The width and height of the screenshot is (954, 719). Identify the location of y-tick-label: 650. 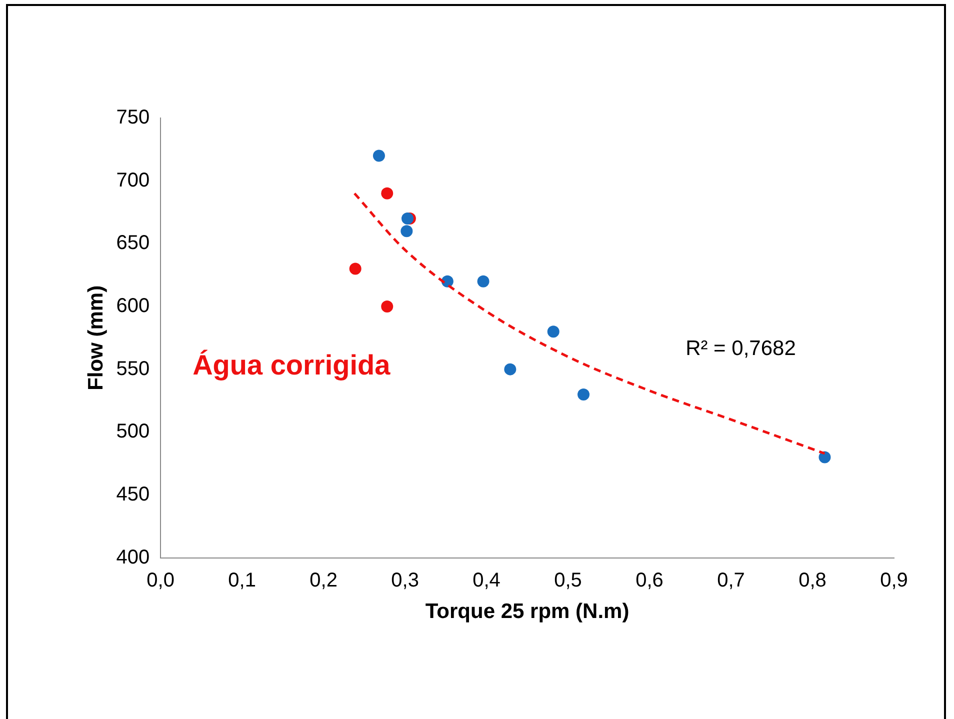
(133, 243).